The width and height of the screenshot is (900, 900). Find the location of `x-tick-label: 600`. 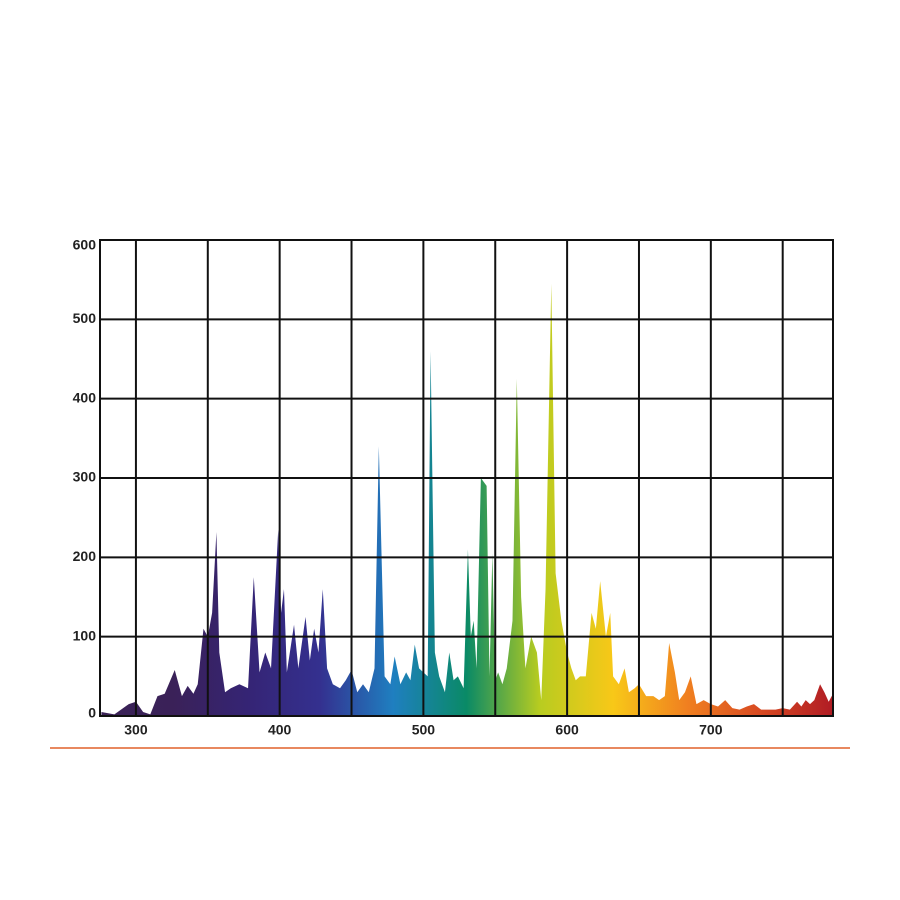

x-tick-label: 600 is located at coordinates (567, 730).